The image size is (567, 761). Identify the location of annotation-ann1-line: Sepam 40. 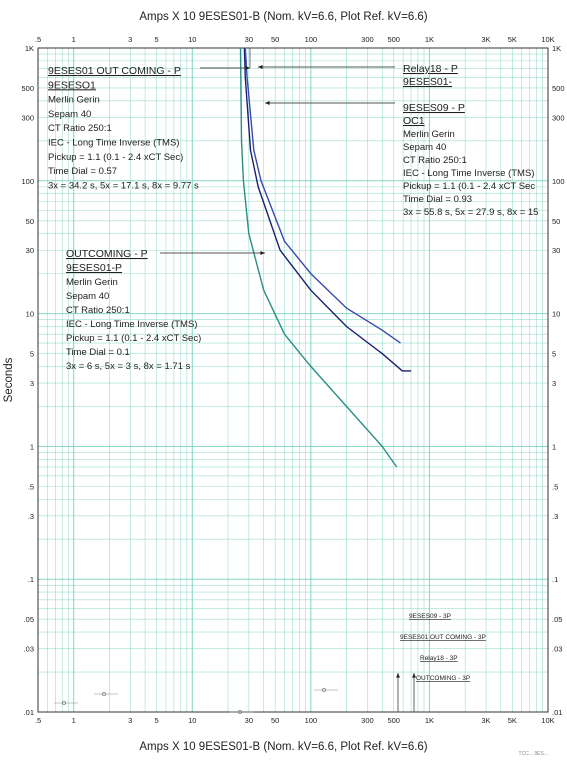
(69, 114).